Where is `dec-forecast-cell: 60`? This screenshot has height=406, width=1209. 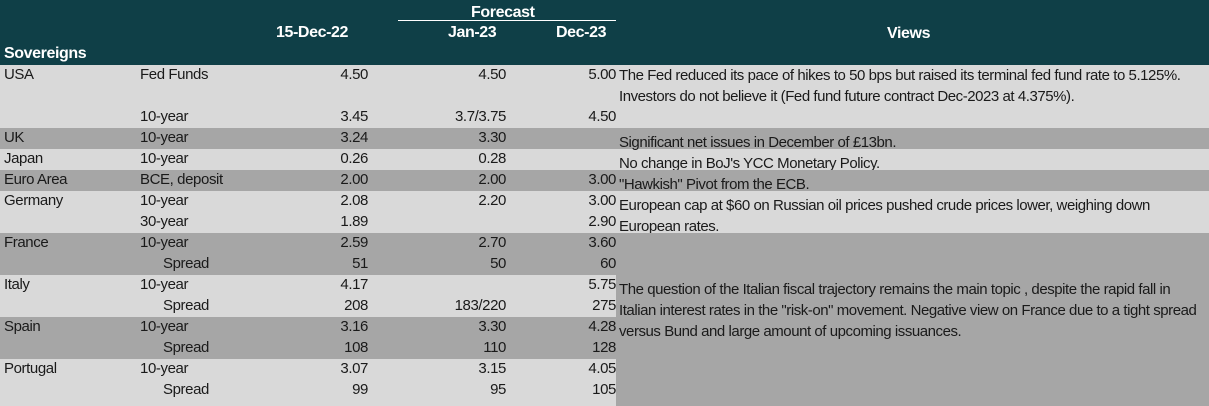
dec-forecast-cell: 60 is located at coordinates (608, 263).